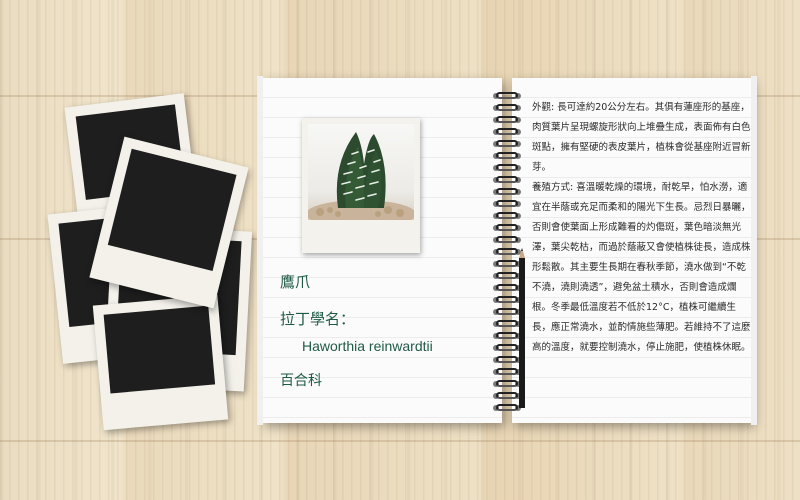 This screenshot has width=800, height=500. Describe the element at coordinates (318, 319) in the screenshot. I see `latin-name-label: 拉丁學名：` at that location.